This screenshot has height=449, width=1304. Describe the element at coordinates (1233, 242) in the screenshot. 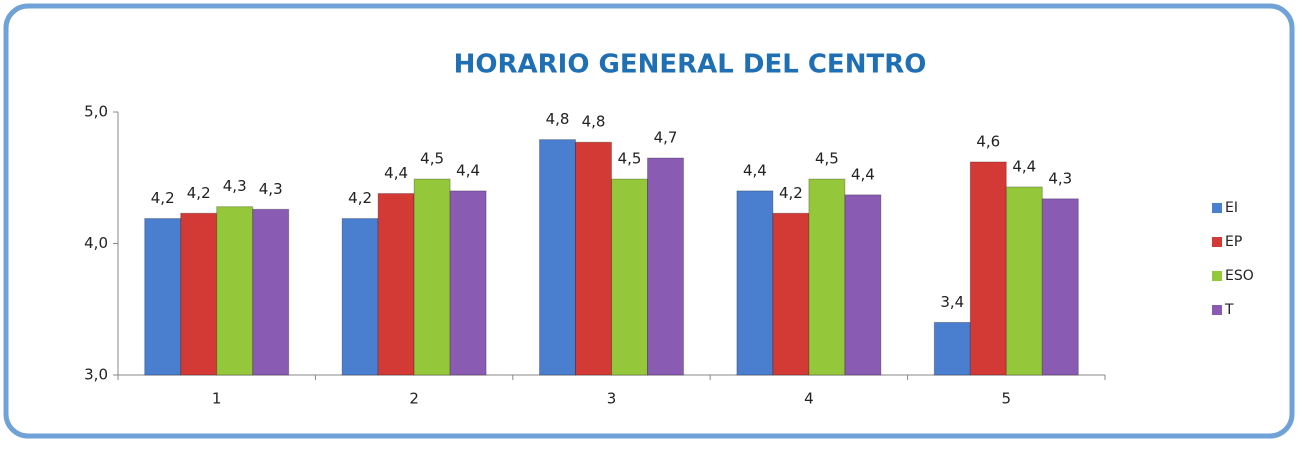

I see `legend-label: EP` at that location.